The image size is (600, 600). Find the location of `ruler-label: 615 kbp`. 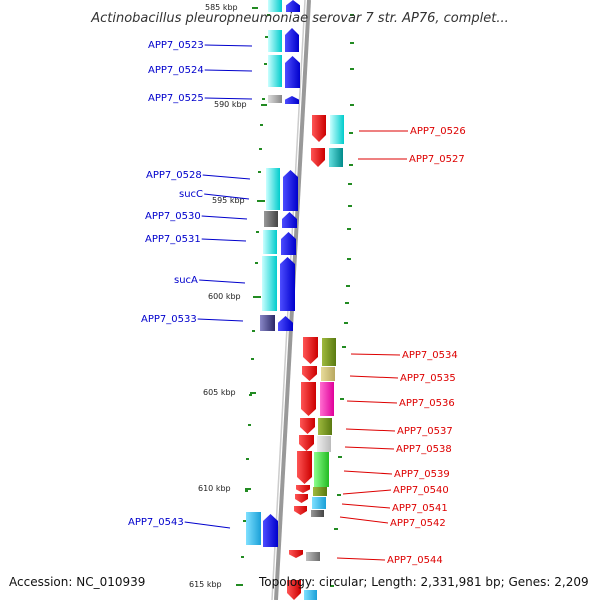

ruler-label: 615 kbp is located at coordinates (205, 584).